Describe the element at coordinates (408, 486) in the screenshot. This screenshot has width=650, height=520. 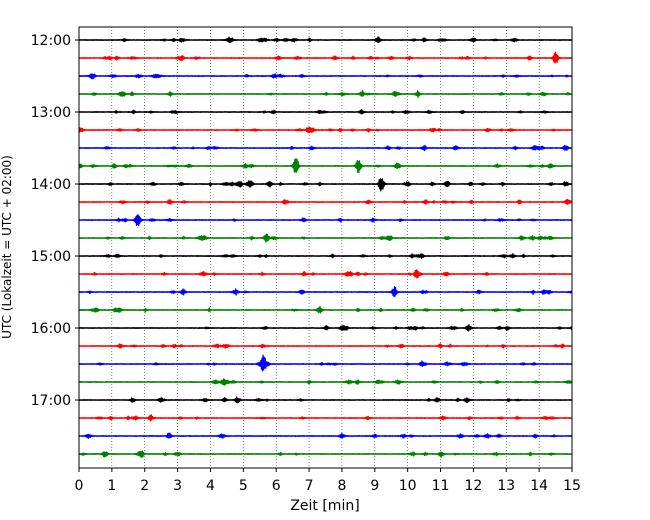
I see `x-tick-label-10: 10` at that location.